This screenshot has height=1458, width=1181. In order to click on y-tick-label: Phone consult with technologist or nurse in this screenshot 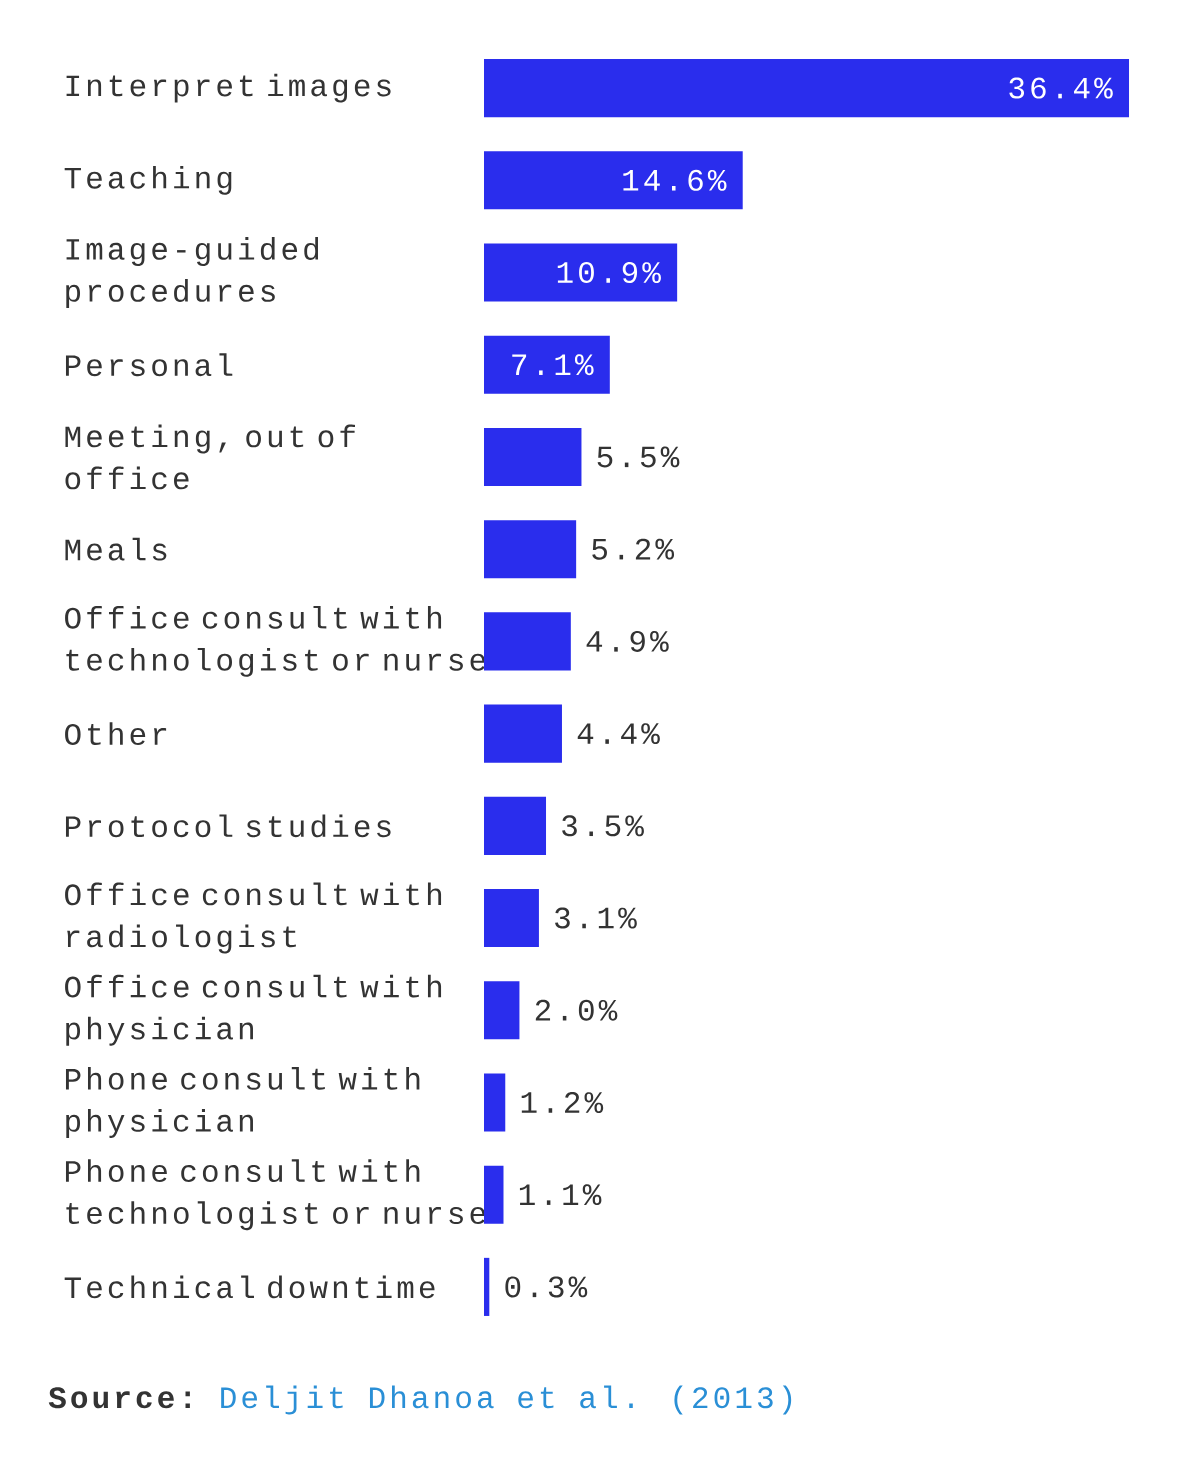, I will do `click(275, 1195)`.